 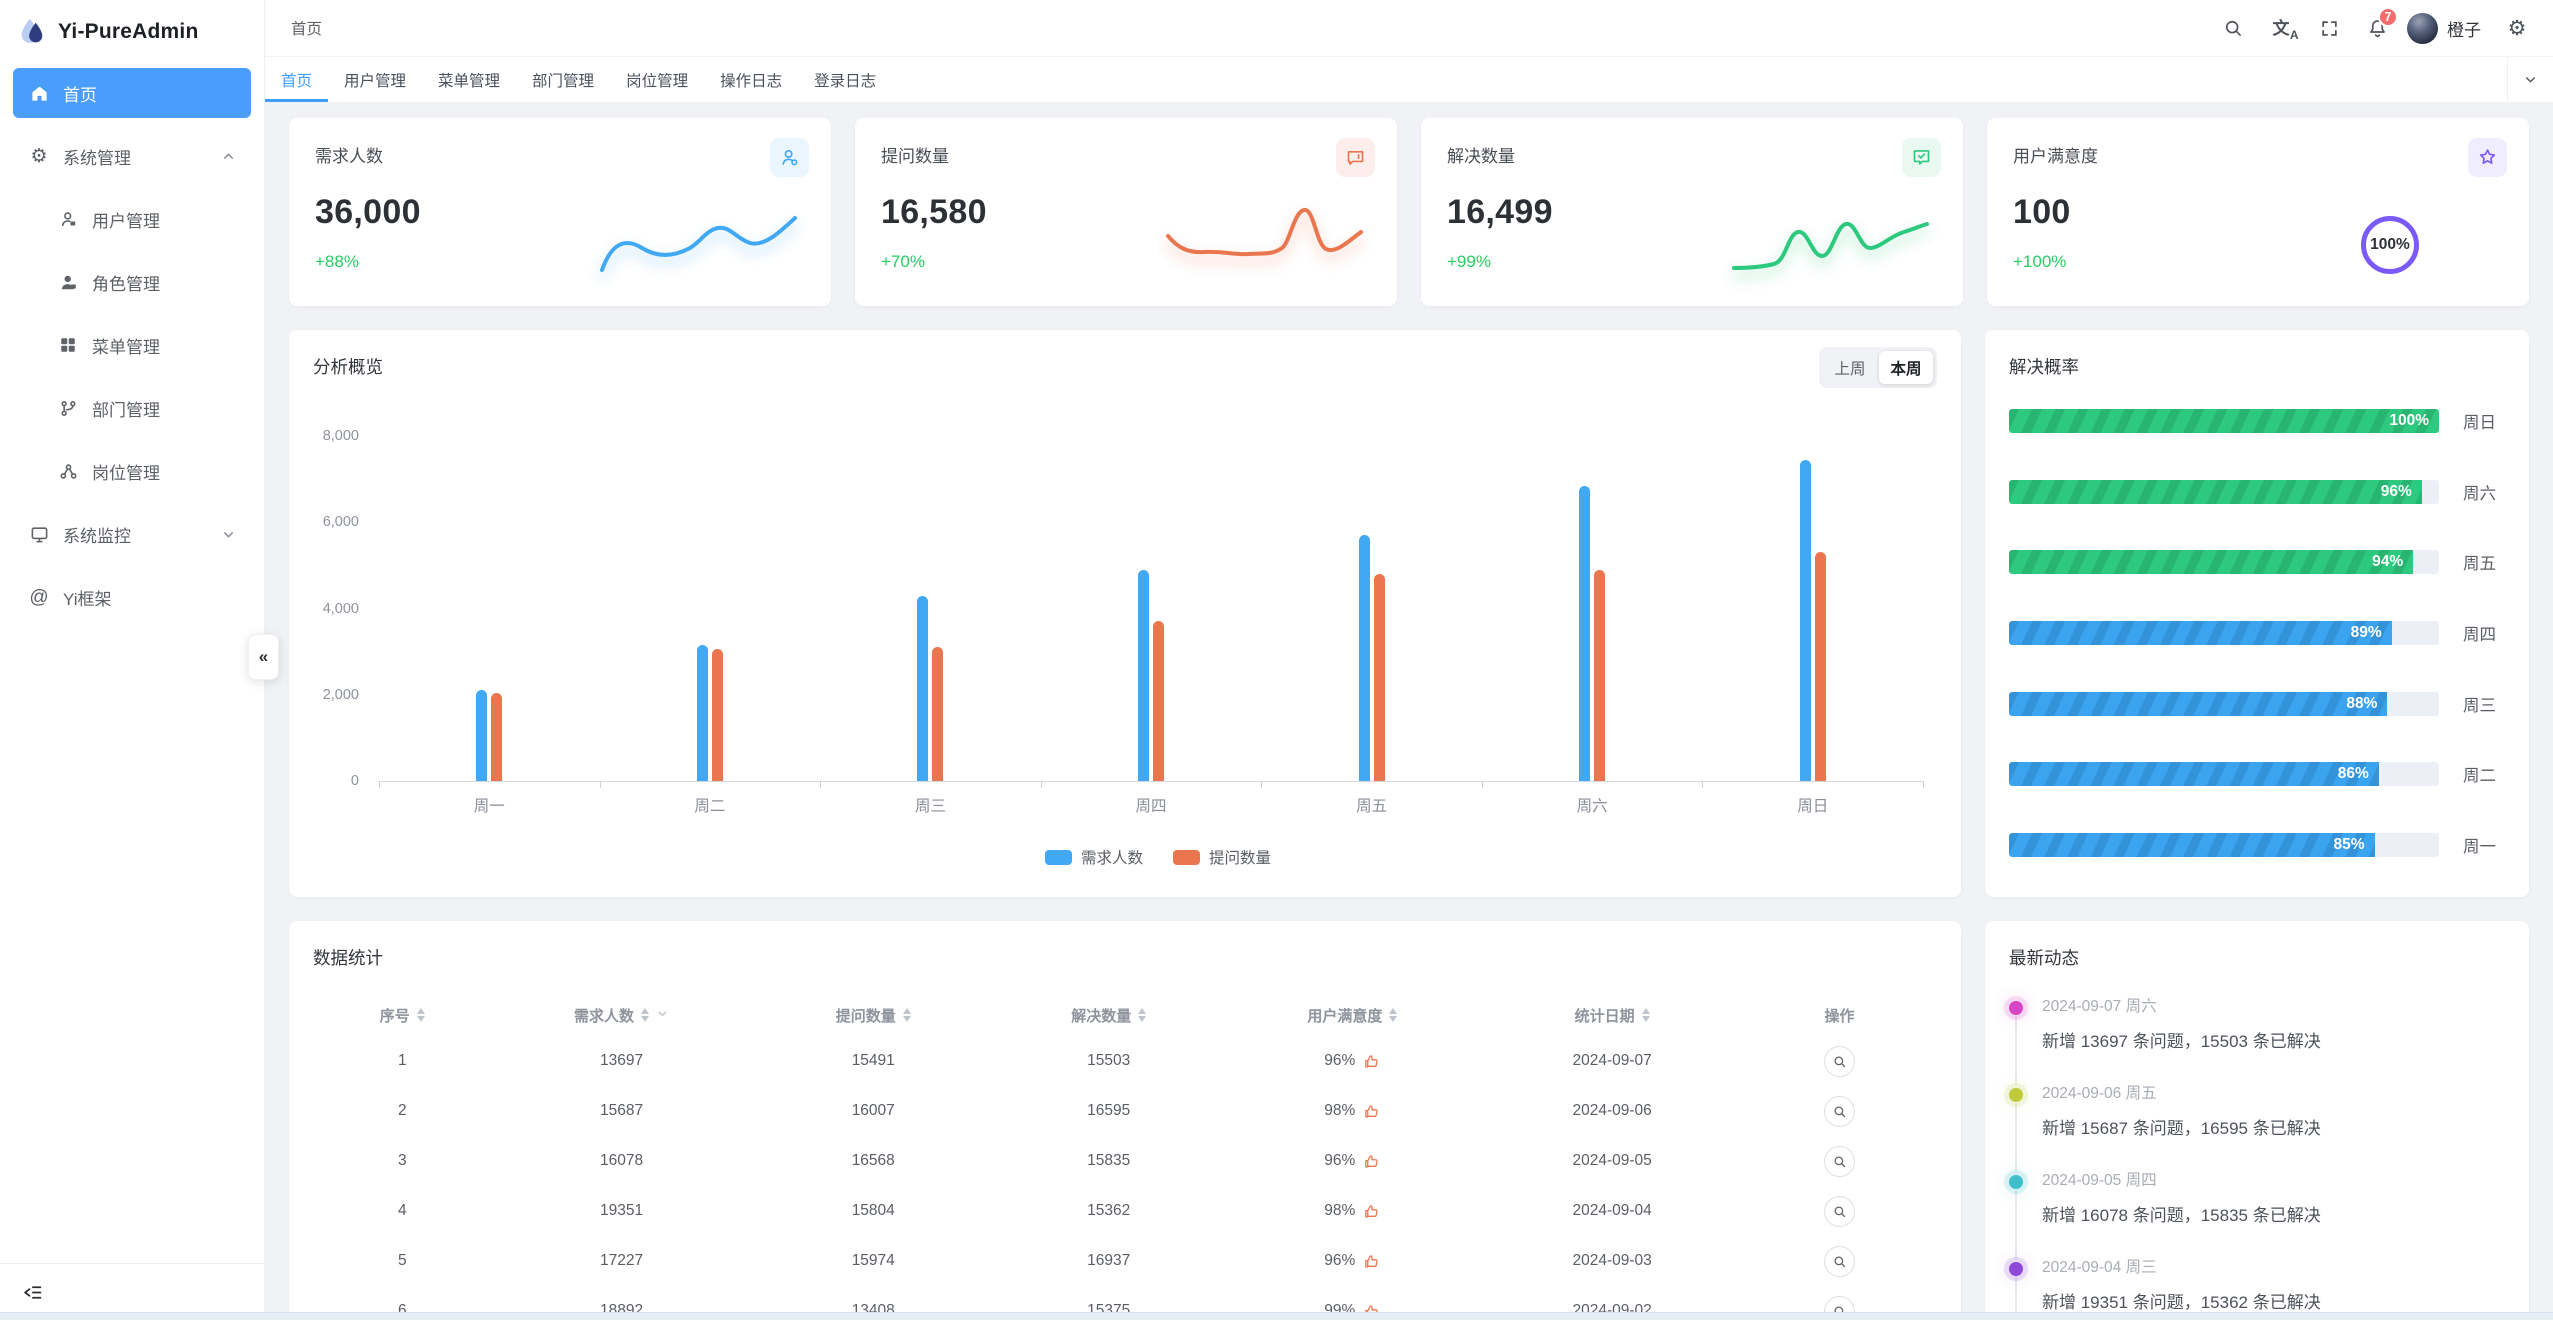 What do you see at coordinates (2377, 28) in the screenshot?
I see `notification-button: 7` at bounding box center [2377, 28].